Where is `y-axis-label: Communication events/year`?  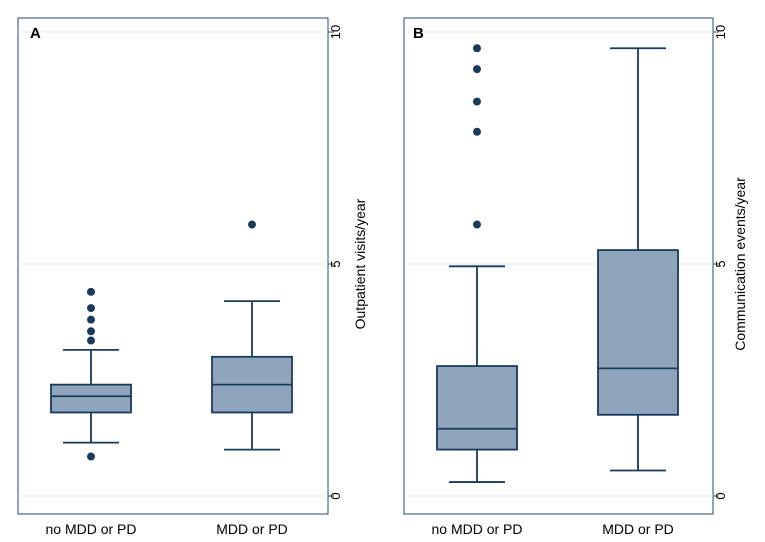
y-axis-label: Communication events/year is located at coordinates (740, 264).